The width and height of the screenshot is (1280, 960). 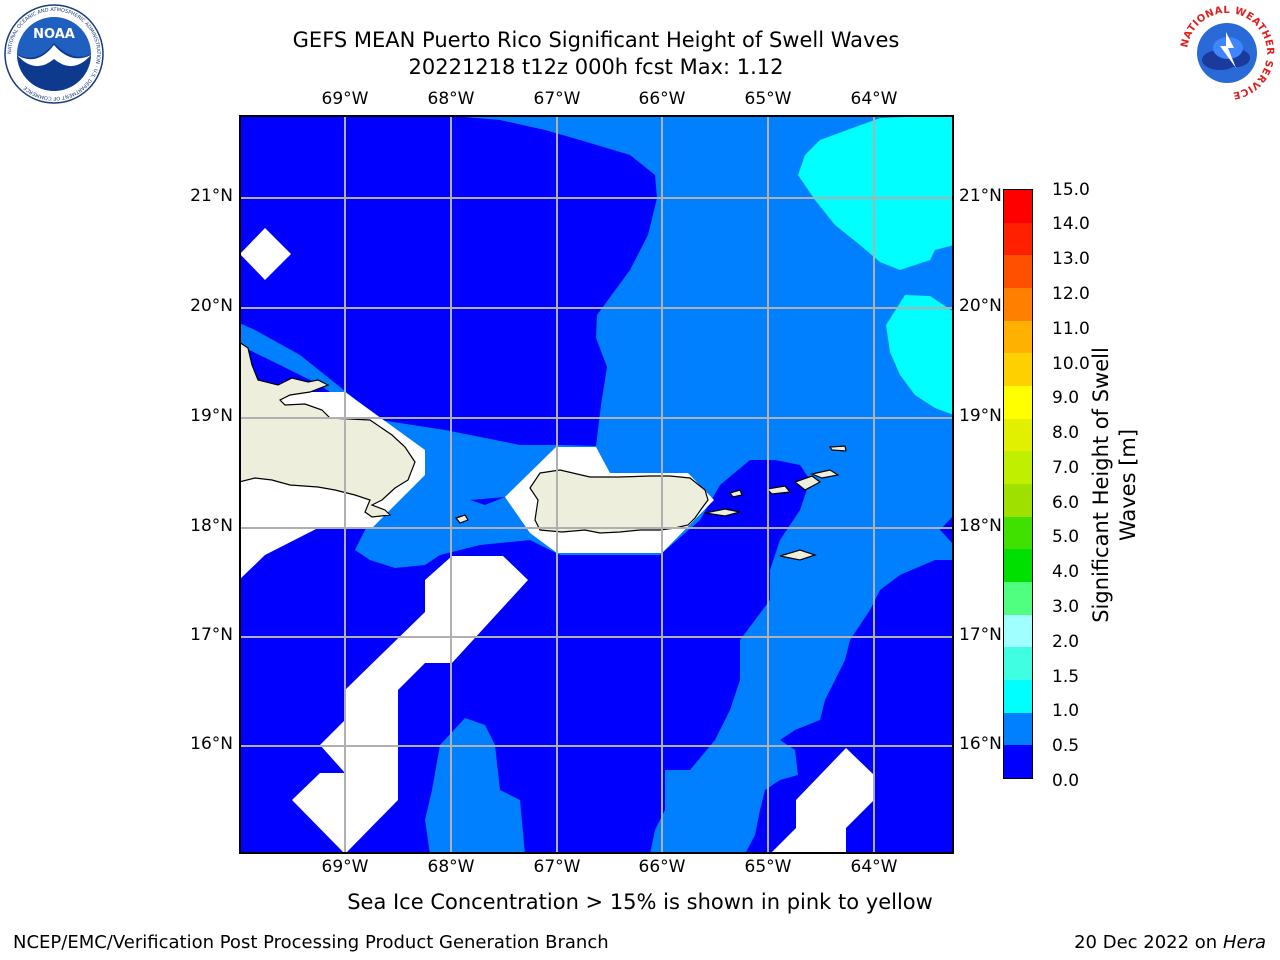 I want to click on lat-label-left: 16°N, so click(x=211, y=744).